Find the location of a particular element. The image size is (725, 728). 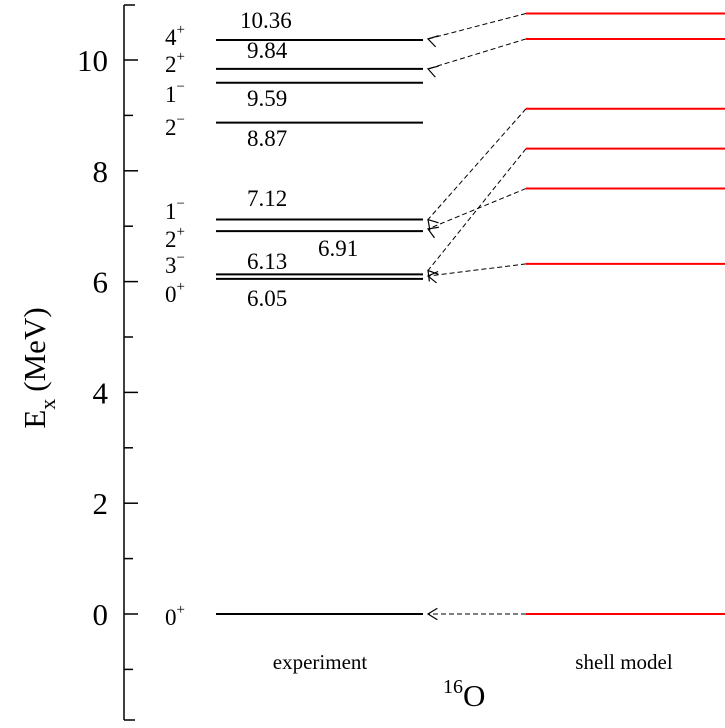

spin-parity-label: 2− is located at coordinates (175, 126).